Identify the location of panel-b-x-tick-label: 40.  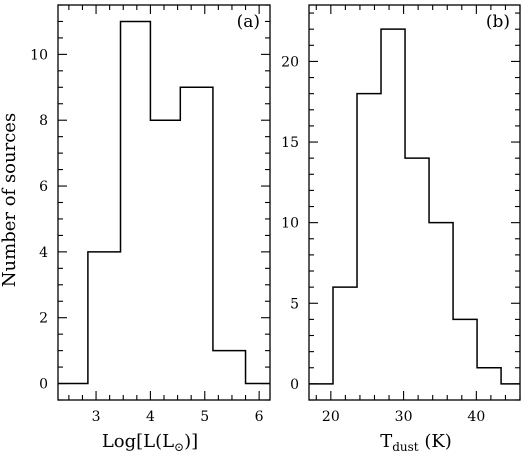
(476, 417).